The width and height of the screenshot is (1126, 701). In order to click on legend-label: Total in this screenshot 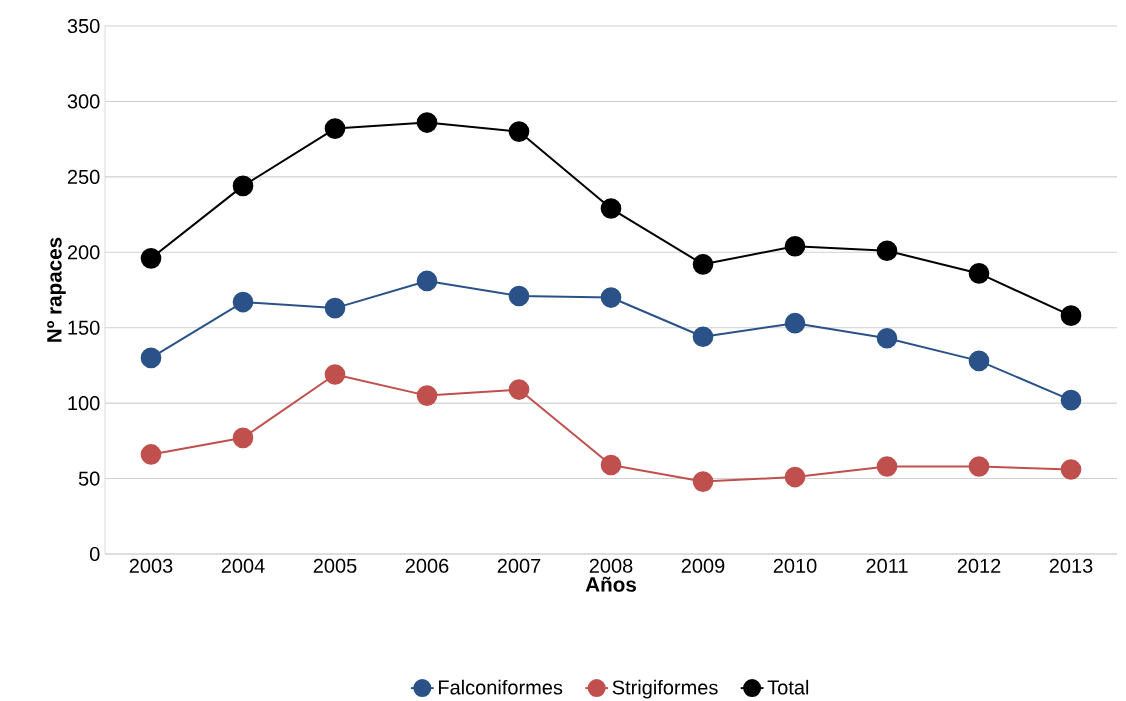, I will do `click(788, 687)`.